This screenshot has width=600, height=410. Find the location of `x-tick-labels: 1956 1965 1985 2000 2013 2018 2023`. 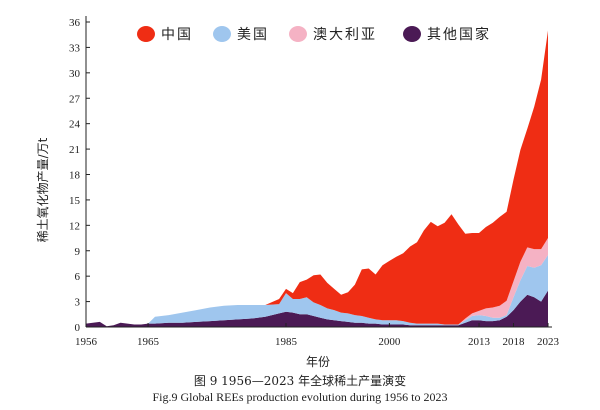

x-tick-labels: 1956 1965 1985 2000 2013 2018 2023 is located at coordinates (317, 342).